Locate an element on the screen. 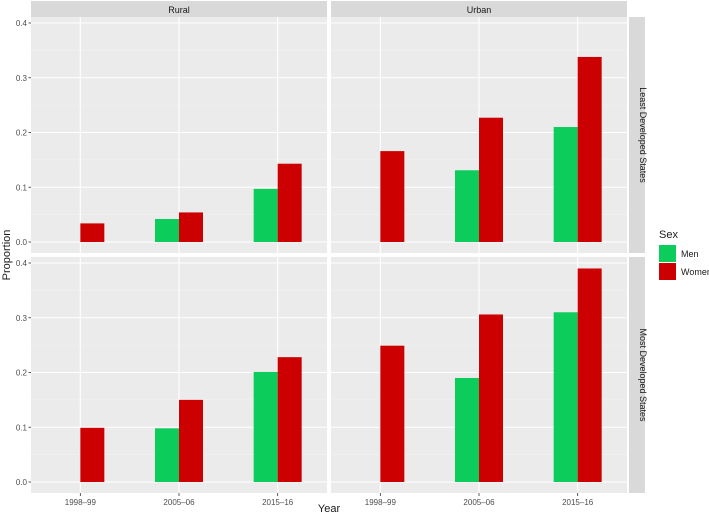 The height and width of the screenshot is (516, 709). legend-label-women: Women is located at coordinates (695, 272).